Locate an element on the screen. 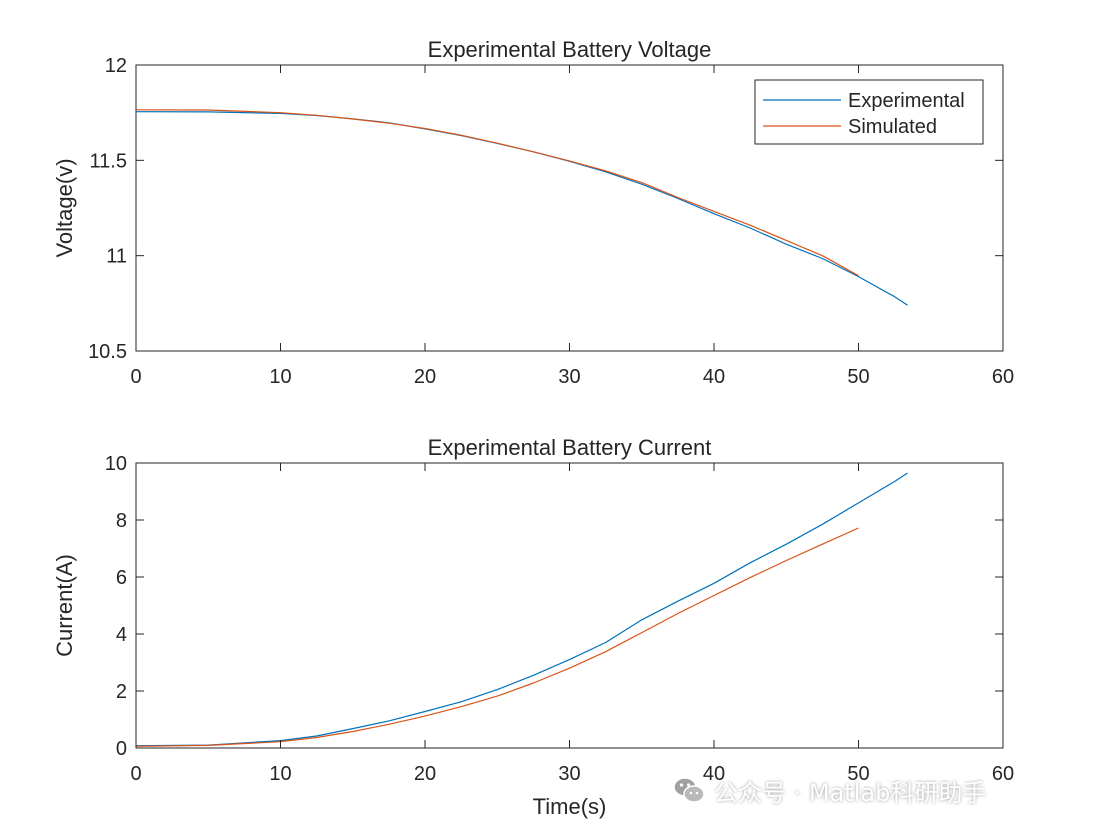 The width and height of the screenshot is (1098, 832). y-tick-label: 11 is located at coordinates (116, 257).